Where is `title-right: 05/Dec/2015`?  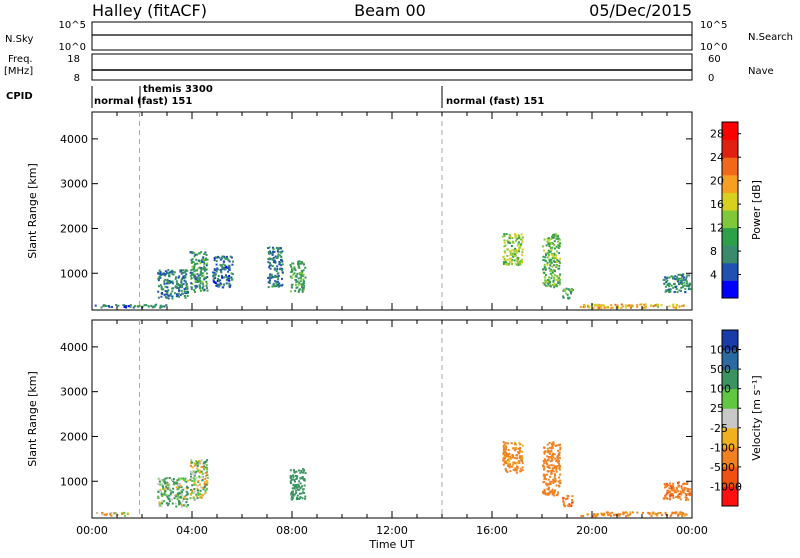
title-right: 05/Dec/2015 is located at coordinates (640, 10).